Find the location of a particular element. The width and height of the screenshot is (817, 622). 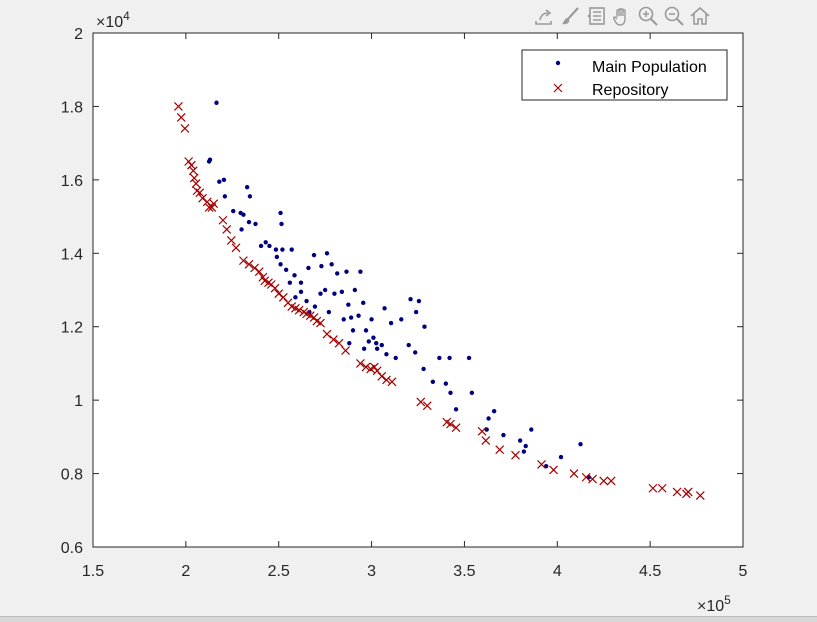

brush-icon is located at coordinates (570, 16).